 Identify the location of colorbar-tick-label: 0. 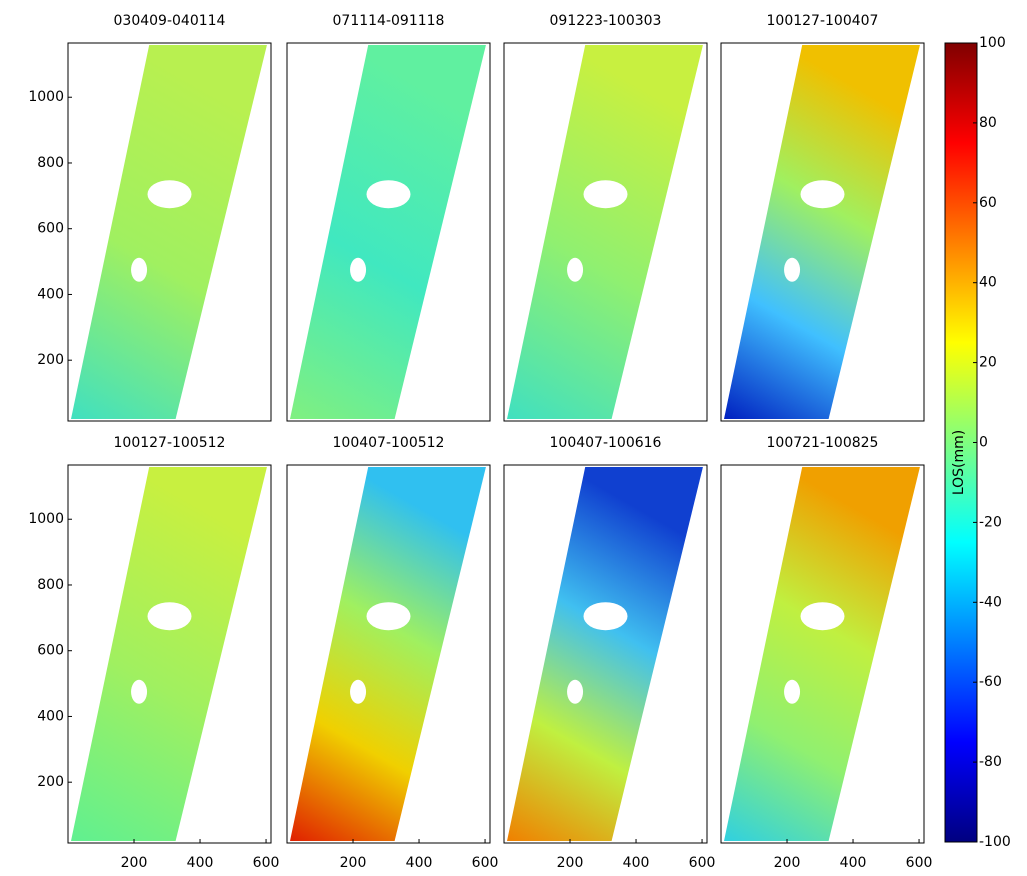
(983, 443).